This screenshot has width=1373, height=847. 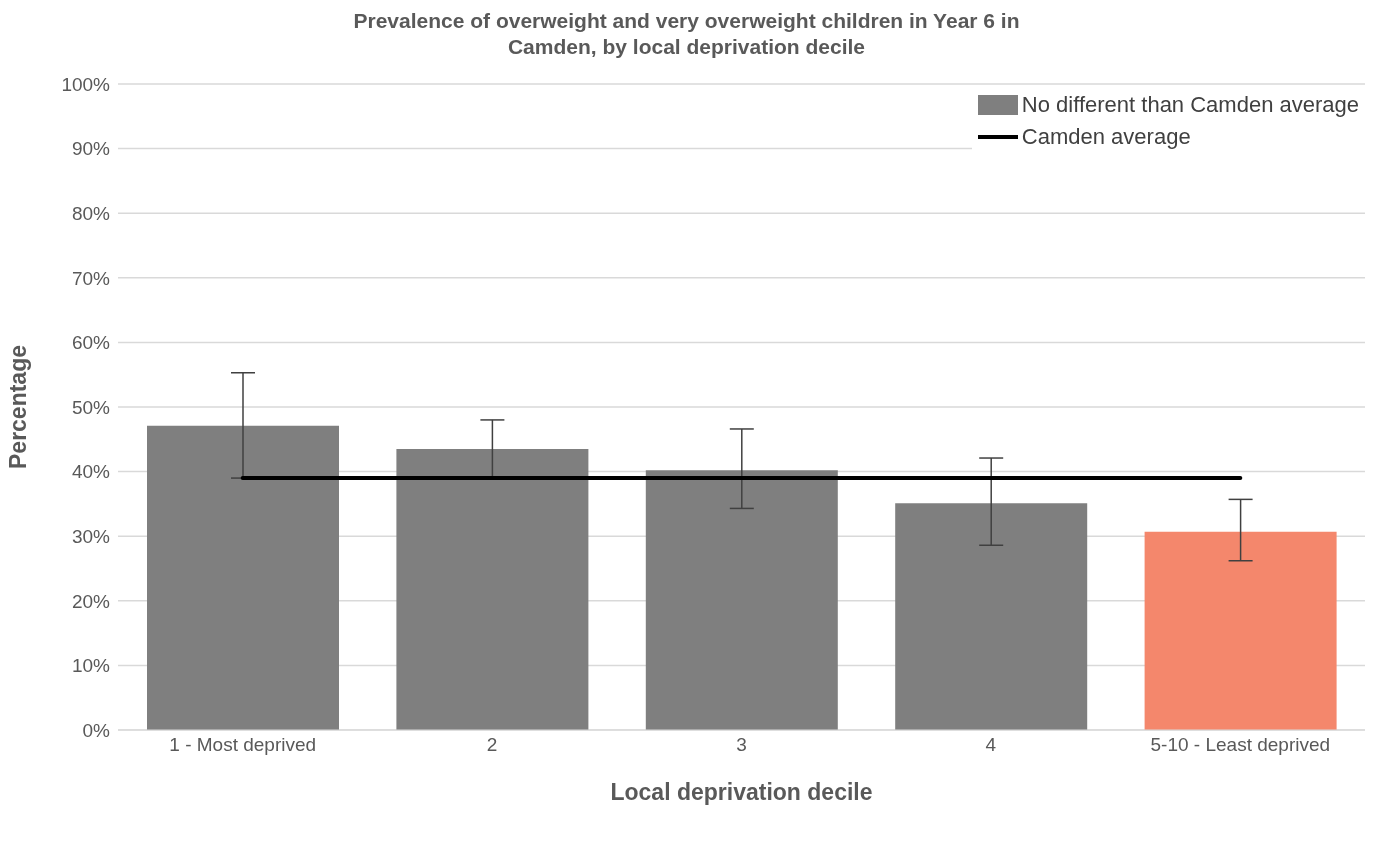 What do you see at coordinates (741, 745) in the screenshot?
I see `x-tick-label: 3` at bounding box center [741, 745].